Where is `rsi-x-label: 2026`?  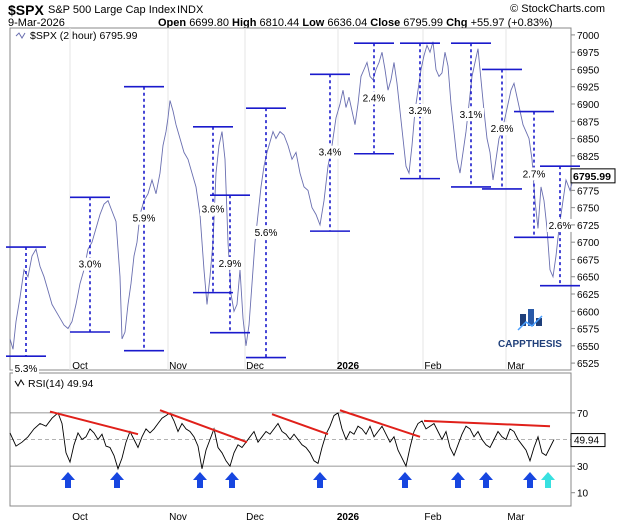 rsi-x-label: 2026 is located at coordinates (348, 517).